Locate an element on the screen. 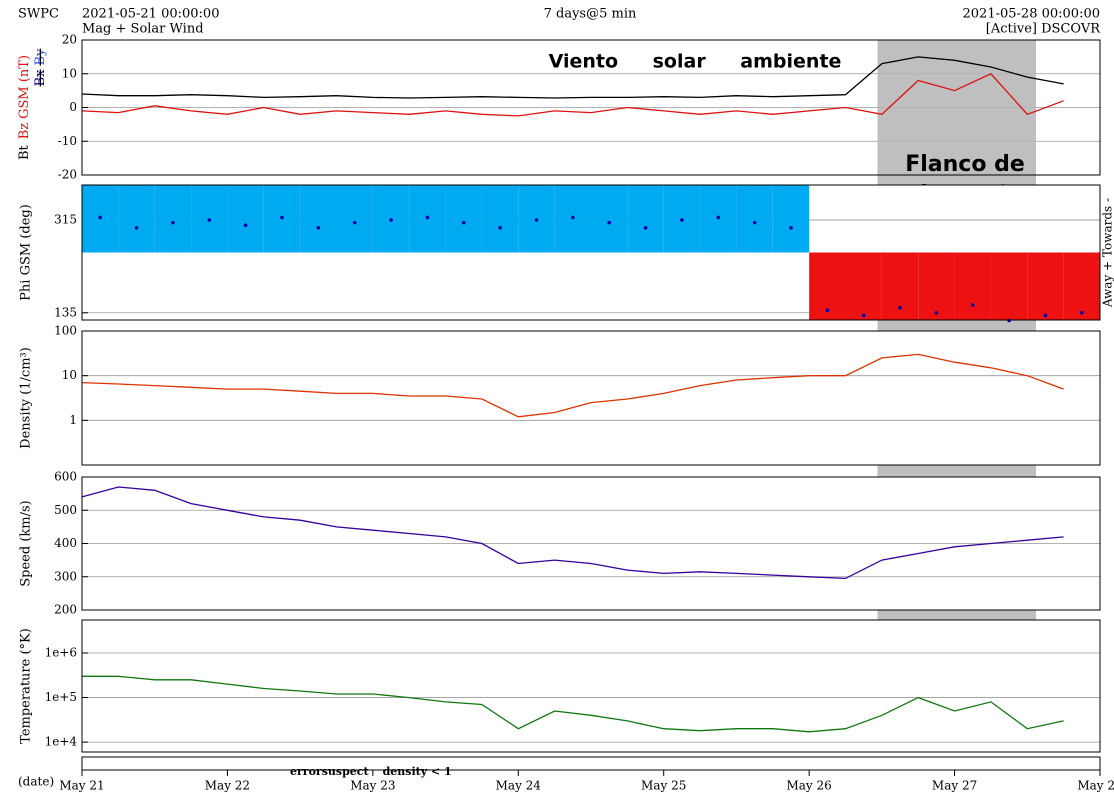 This screenshot has height=803, width=1114. legend-entry: Bz is located at coordinates (24, 131).